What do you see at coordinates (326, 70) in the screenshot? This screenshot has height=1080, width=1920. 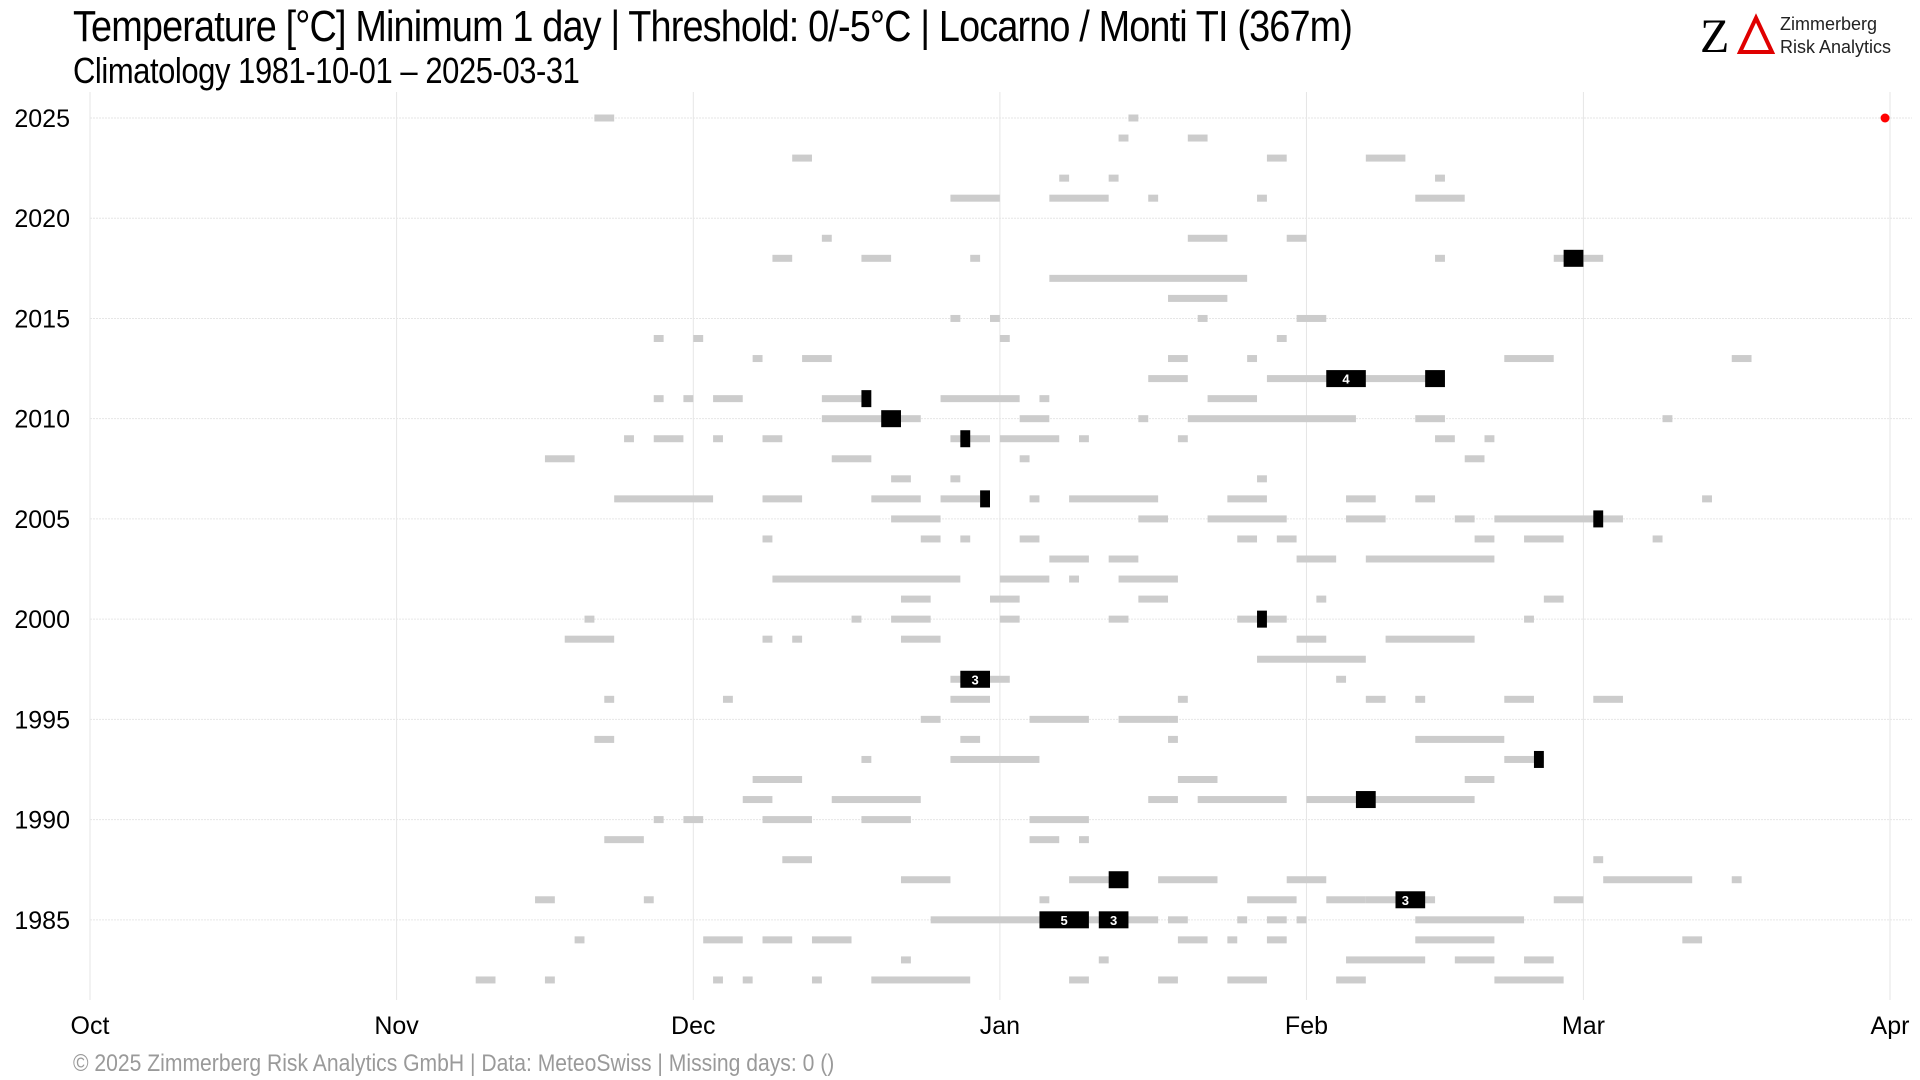 I see `chart-subtitle: Climatology 1981-10-01 – 2025-03-31` at bounding box center [326, 70].